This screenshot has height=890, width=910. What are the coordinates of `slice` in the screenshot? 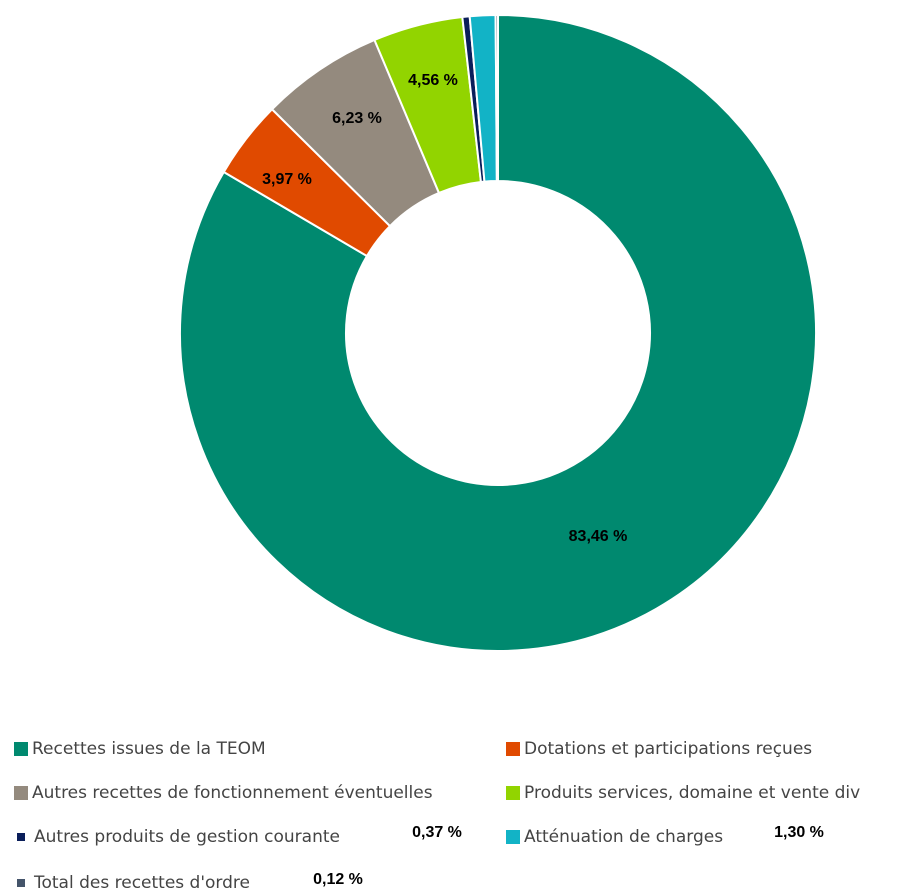 It's located at (496, 98).